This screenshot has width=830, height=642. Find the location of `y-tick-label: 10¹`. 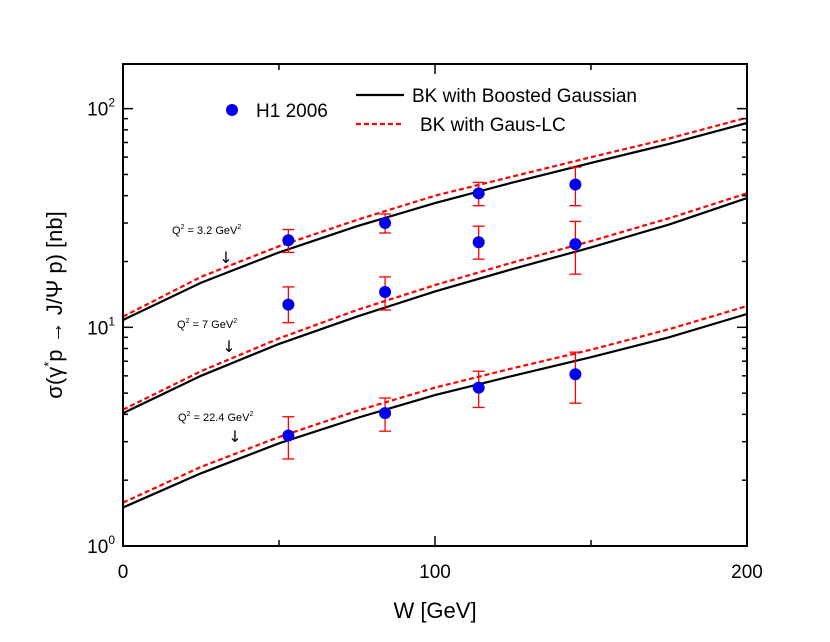

y-tick-label: 10¹ is located at coordinates (101, 326).